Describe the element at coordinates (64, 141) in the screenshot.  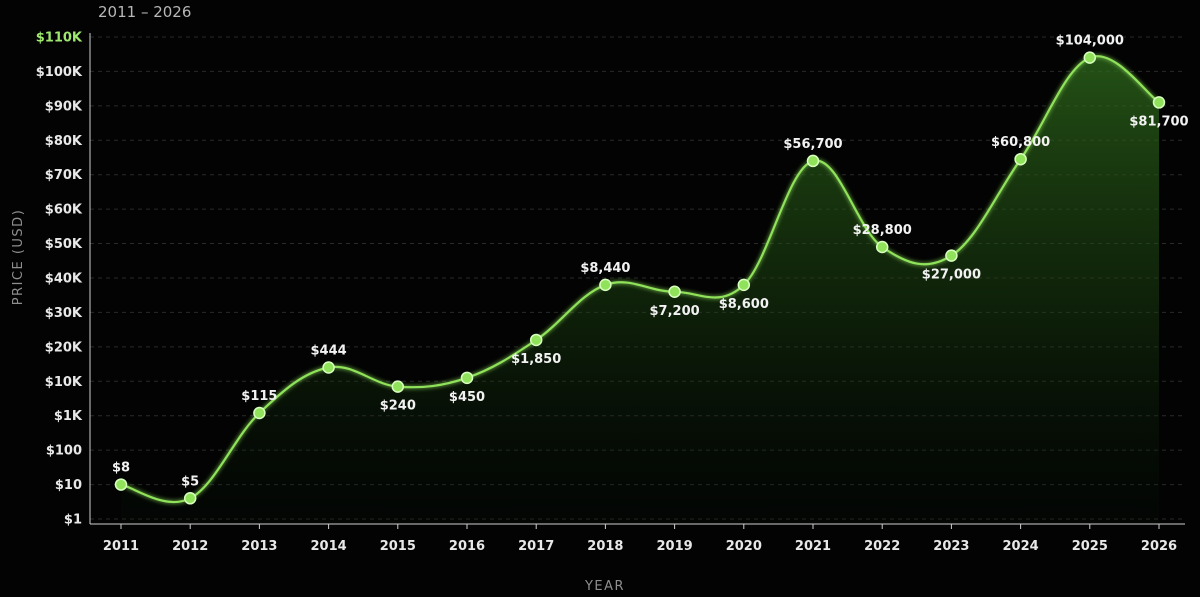
I see `y-tick-label: $80K` at that location.